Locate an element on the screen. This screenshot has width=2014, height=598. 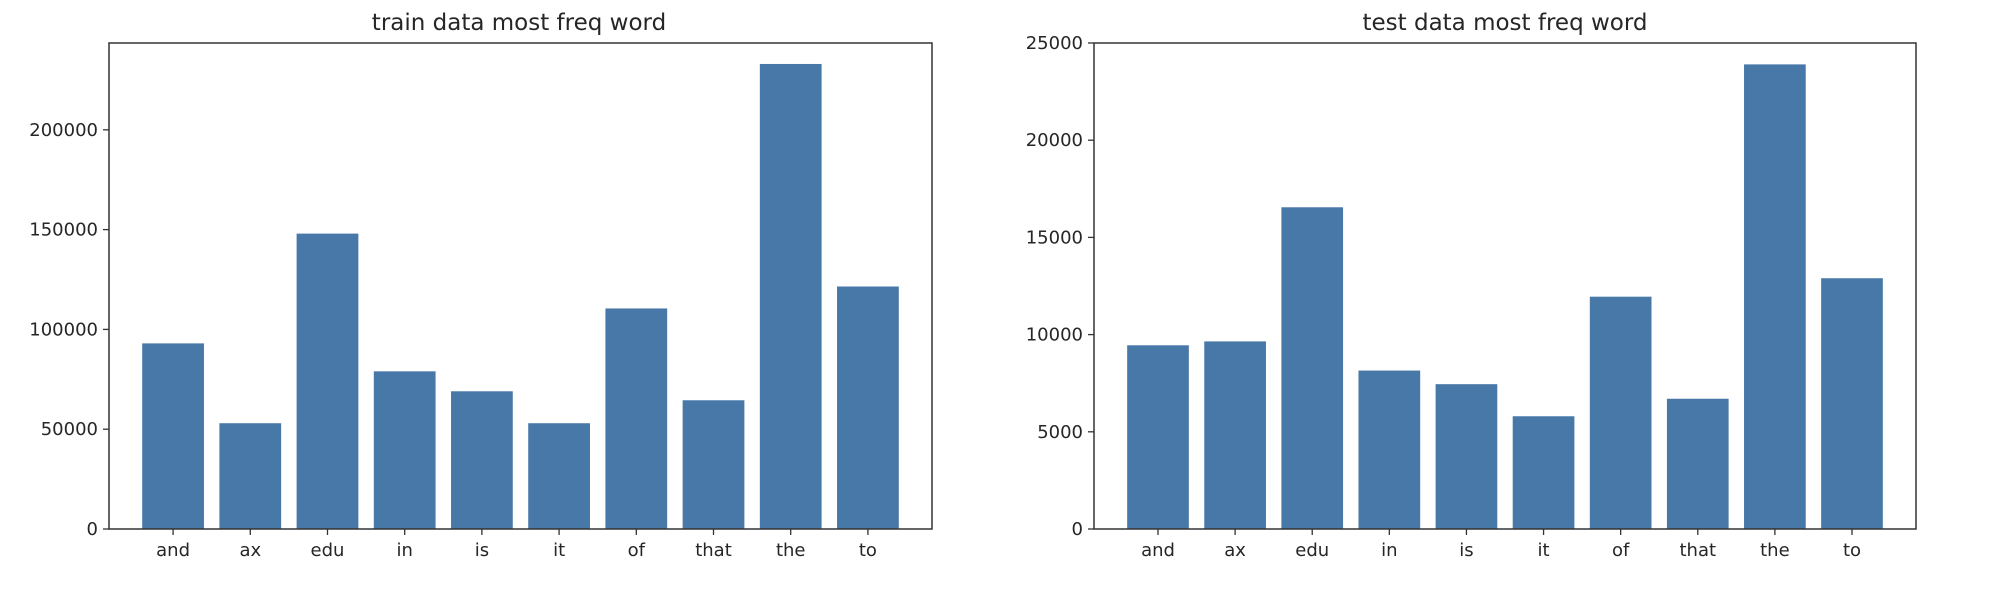
chart-title: test data most freq word is located at coordinates (1504, 23).